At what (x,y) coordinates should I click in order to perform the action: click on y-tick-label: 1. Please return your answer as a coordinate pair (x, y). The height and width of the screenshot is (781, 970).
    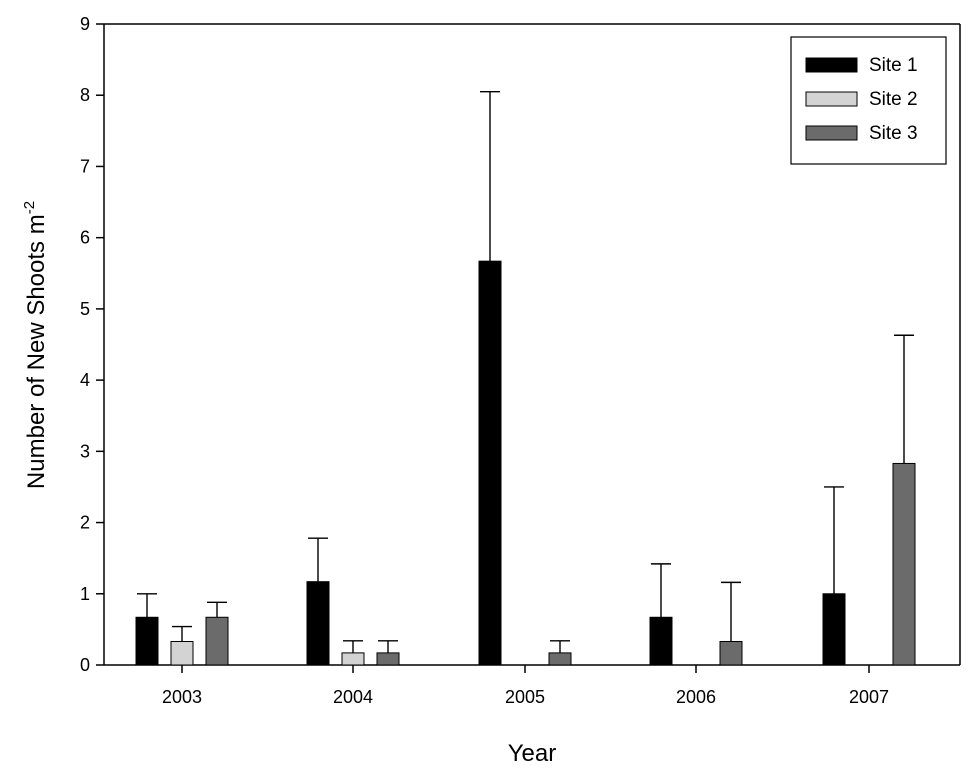
    Looking at the image, I should click on (85, 594).